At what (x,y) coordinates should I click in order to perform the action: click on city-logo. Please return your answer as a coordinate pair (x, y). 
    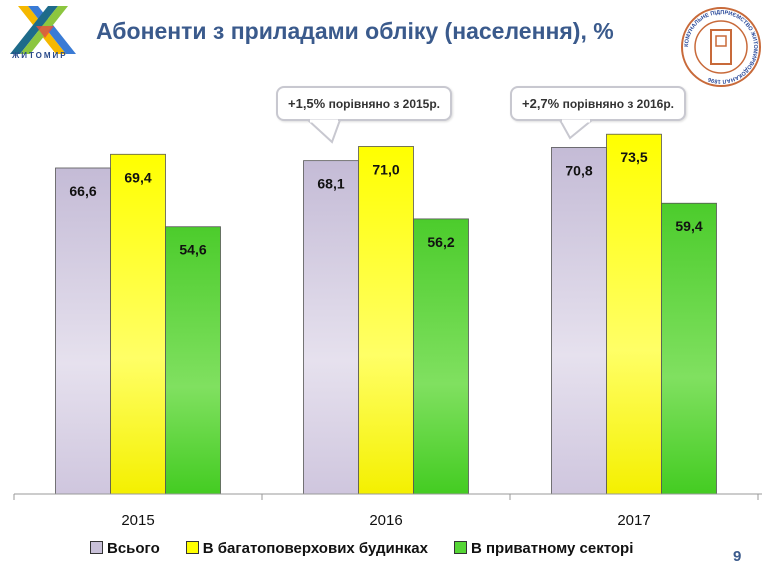
    Looking at the image, I should click on (45, 36).